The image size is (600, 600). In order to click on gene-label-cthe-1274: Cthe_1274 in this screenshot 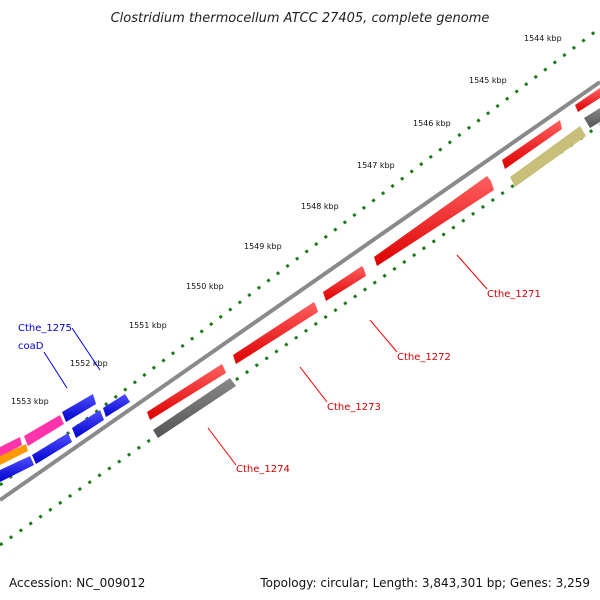, I will do `click(263, 469)`.